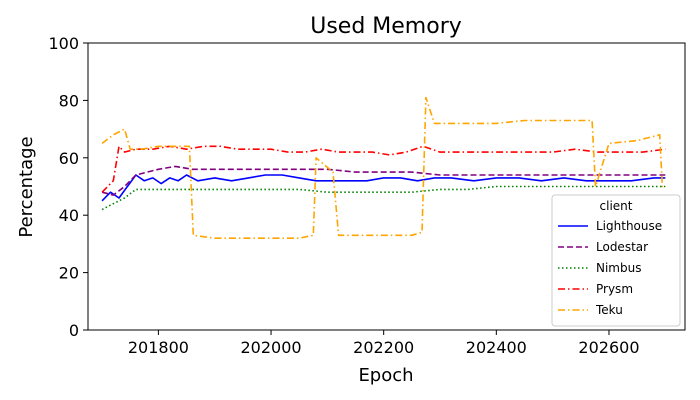  What do you see at coordinates (158, 347) in the screenshot?
I see `x-tick-label: 201800` at bounding box center [158, 347].